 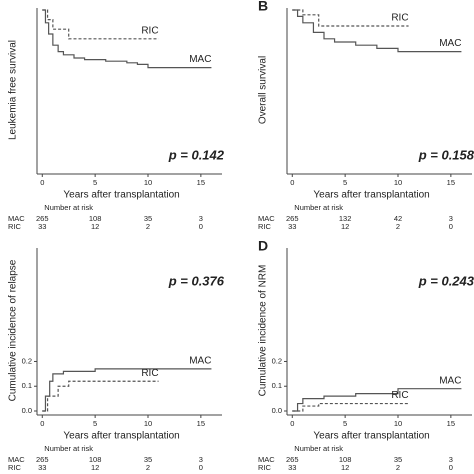 I want to click on p-value: p = 0.142, so click(x=196, y=154).